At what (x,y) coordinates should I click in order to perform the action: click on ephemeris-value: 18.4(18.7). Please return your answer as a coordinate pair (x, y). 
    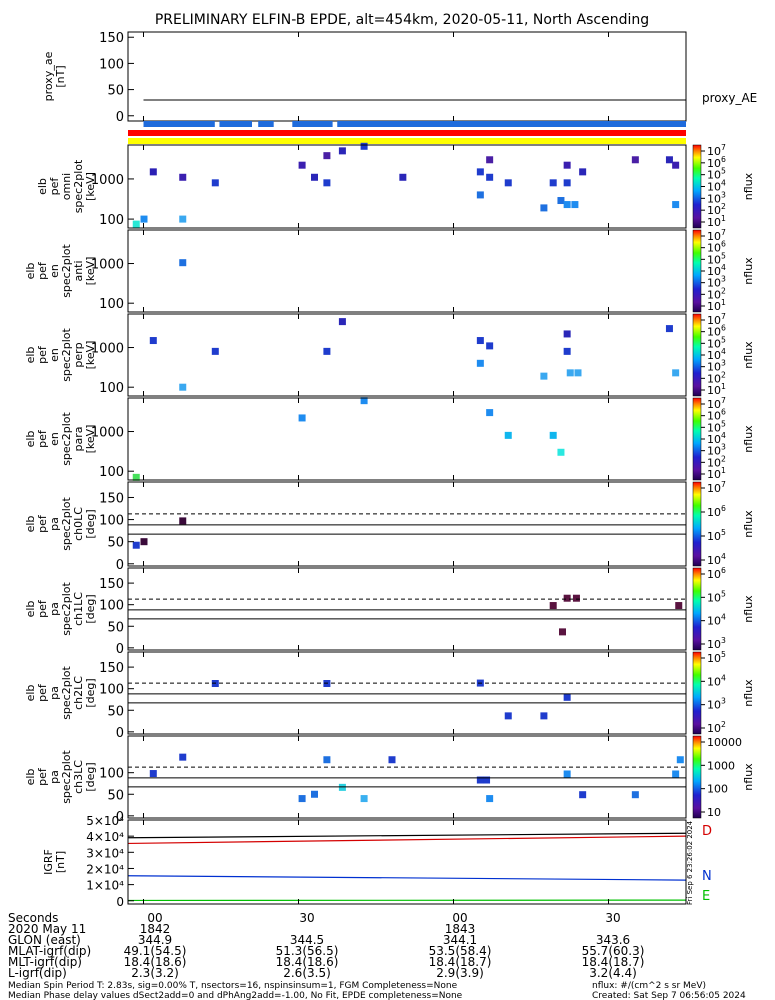
    Looking at the image, I should click on (460, 962).